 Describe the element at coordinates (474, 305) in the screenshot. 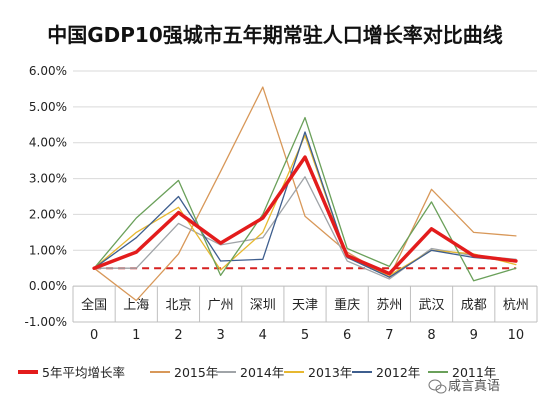

I see `category-label: 成都` at that location.